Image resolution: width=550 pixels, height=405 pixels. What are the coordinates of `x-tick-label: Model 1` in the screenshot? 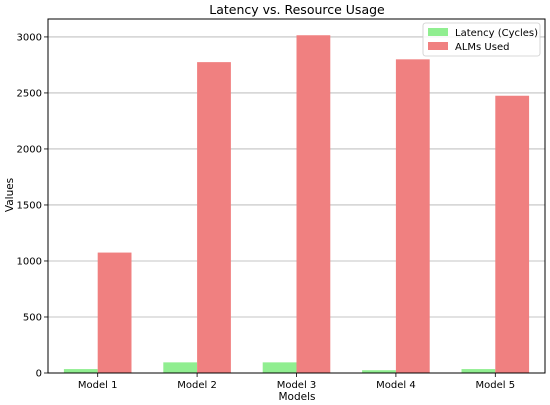 It's located at (98, 385).